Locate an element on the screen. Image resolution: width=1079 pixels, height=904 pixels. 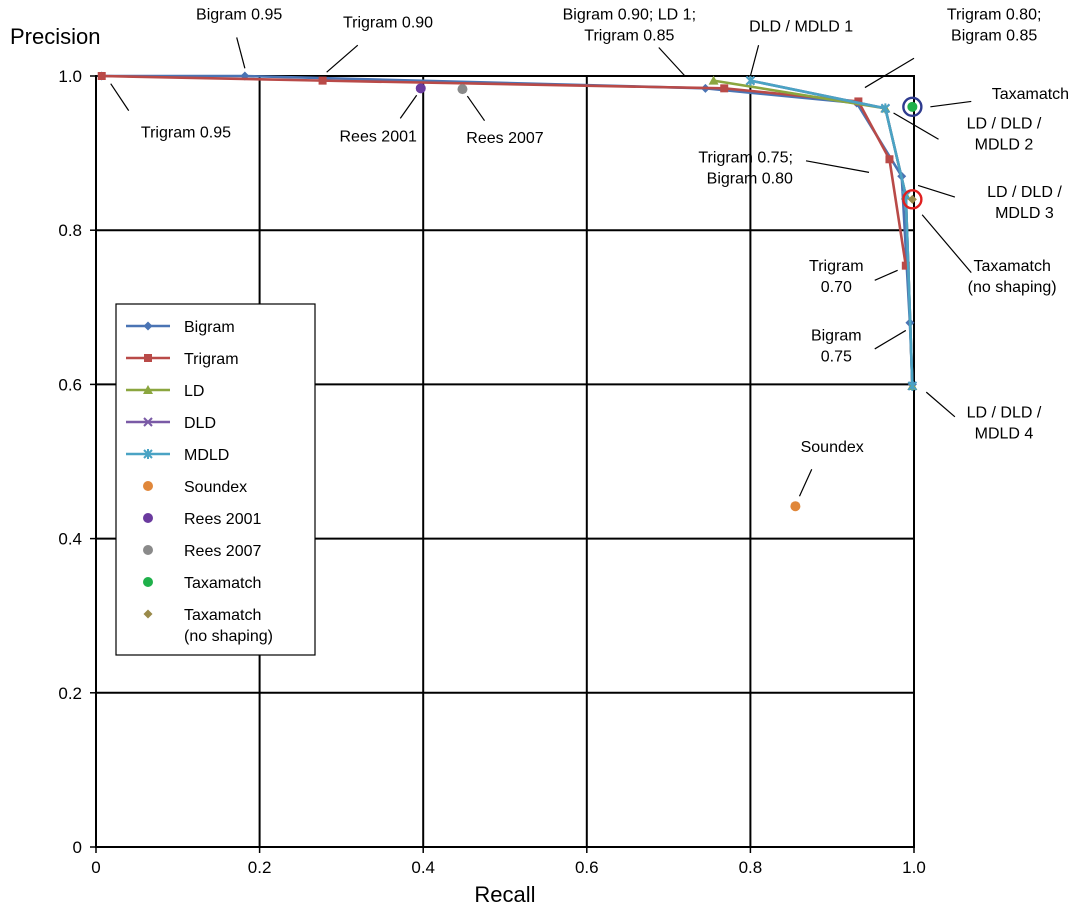
annotation-label: LD / DLD / MDLD 3 is located at coordinates (1024, 203).